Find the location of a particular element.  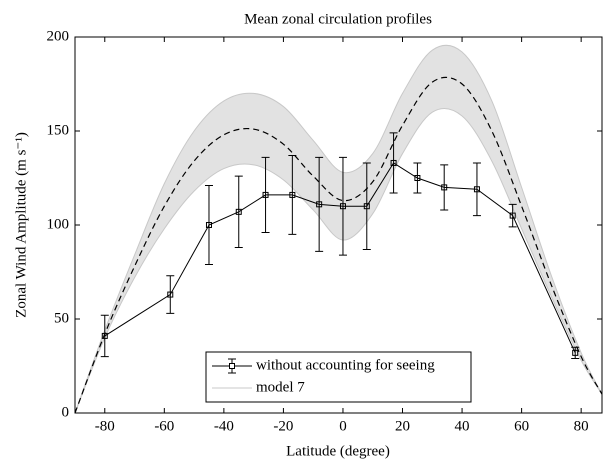

x-tick-label: 0 is located at coordinates (343, 426).